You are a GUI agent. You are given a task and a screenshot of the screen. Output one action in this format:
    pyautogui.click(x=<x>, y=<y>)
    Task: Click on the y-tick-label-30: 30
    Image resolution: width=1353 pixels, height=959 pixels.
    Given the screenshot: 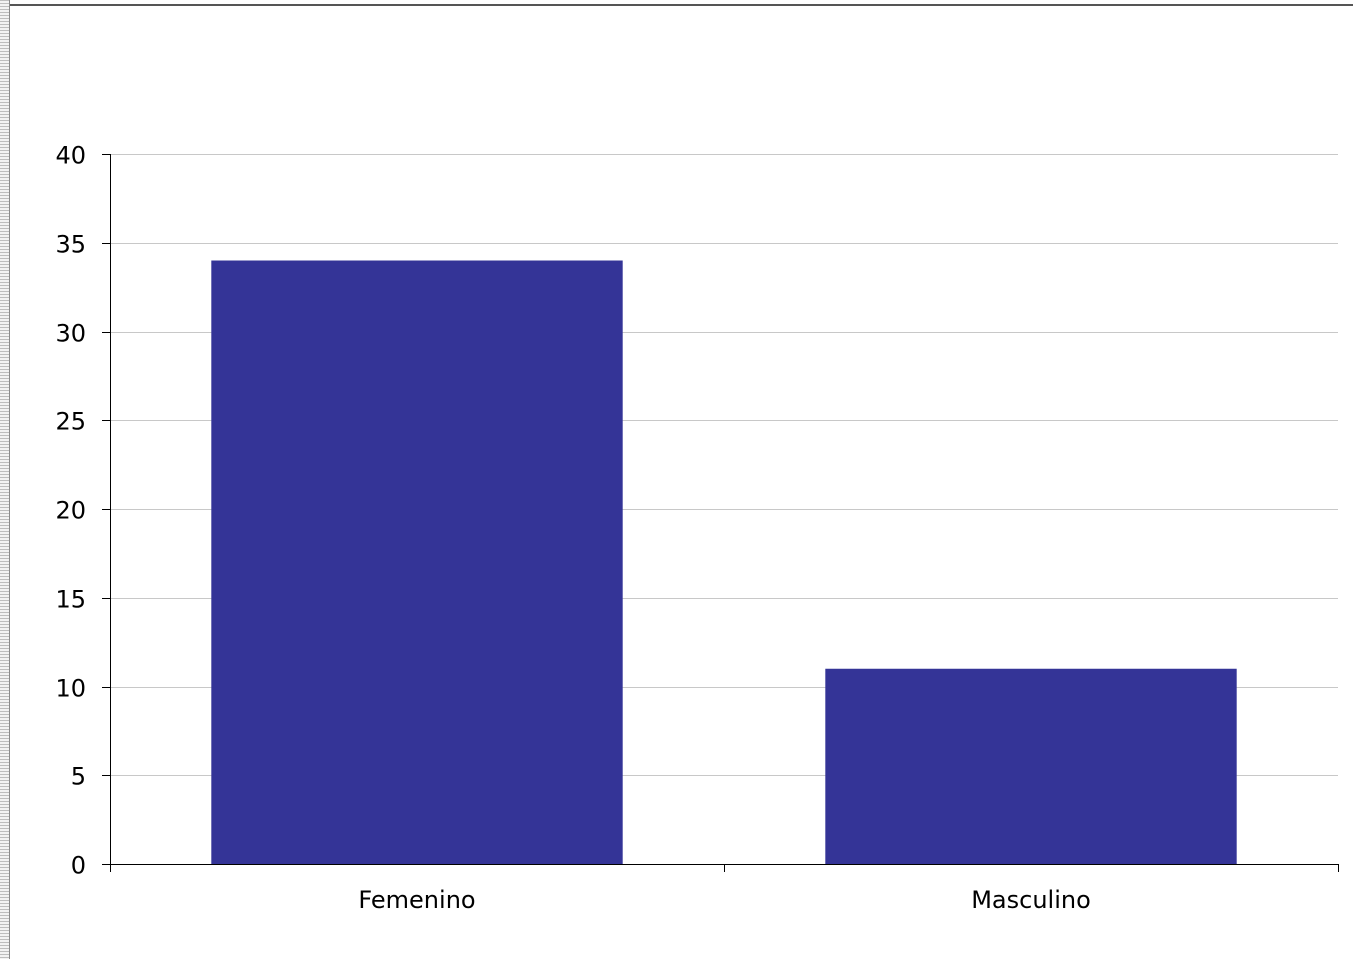 What is the action you would take?
    pyautogui.click(x=70, y=334)
    